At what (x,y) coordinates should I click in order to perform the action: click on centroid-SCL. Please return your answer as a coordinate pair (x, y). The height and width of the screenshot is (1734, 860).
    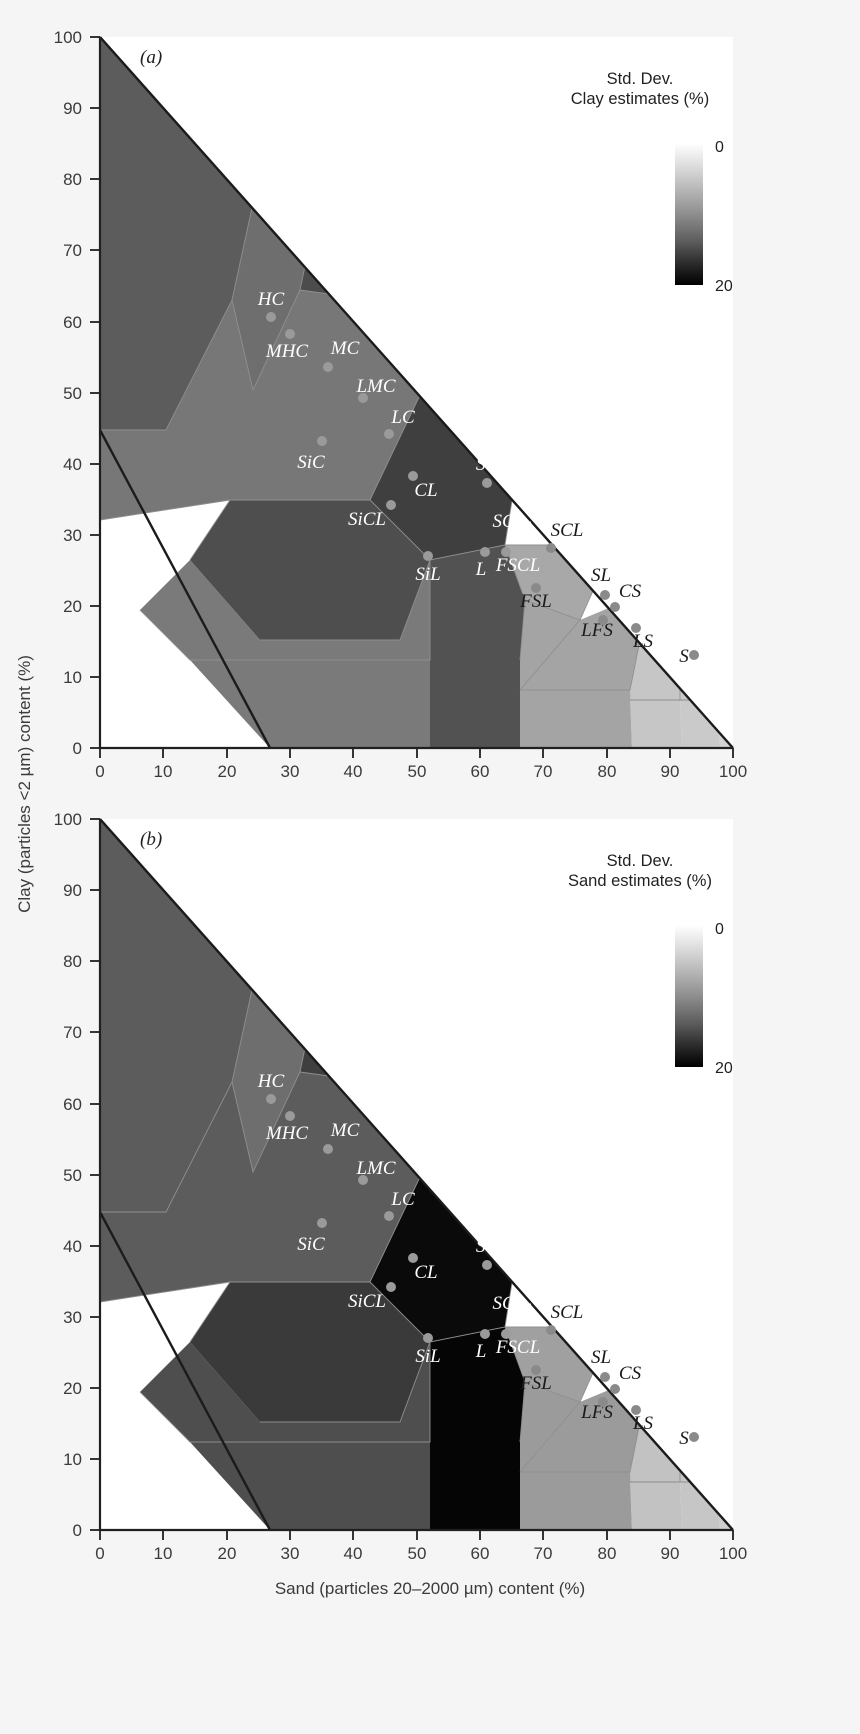
    Looking at the image, I should click on (551, 548).